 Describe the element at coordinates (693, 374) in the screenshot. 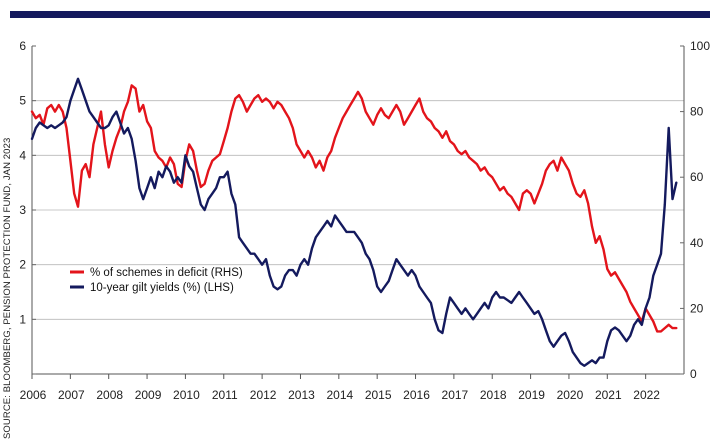

I see `right-tick-label: 0` at that location.